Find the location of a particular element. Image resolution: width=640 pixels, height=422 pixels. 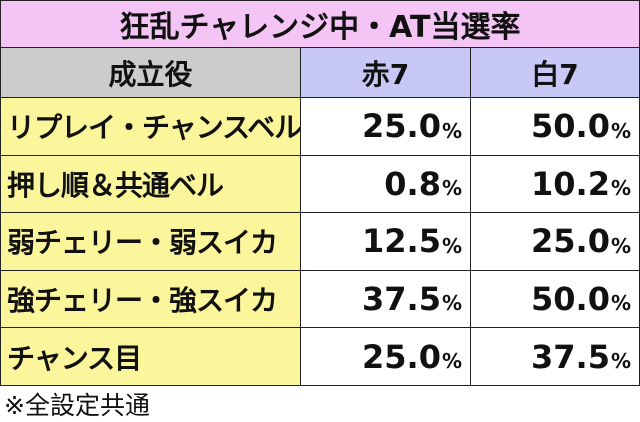

value-cell: 0.8% is located at coordinates (385, 184).